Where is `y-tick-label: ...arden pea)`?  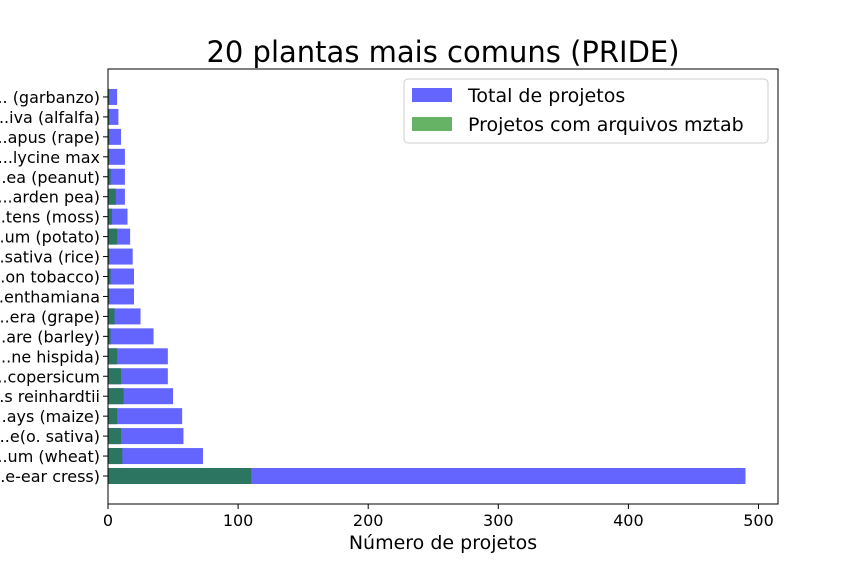
y-tick-label: ...arden pea) is located at coordinates (50, 197).